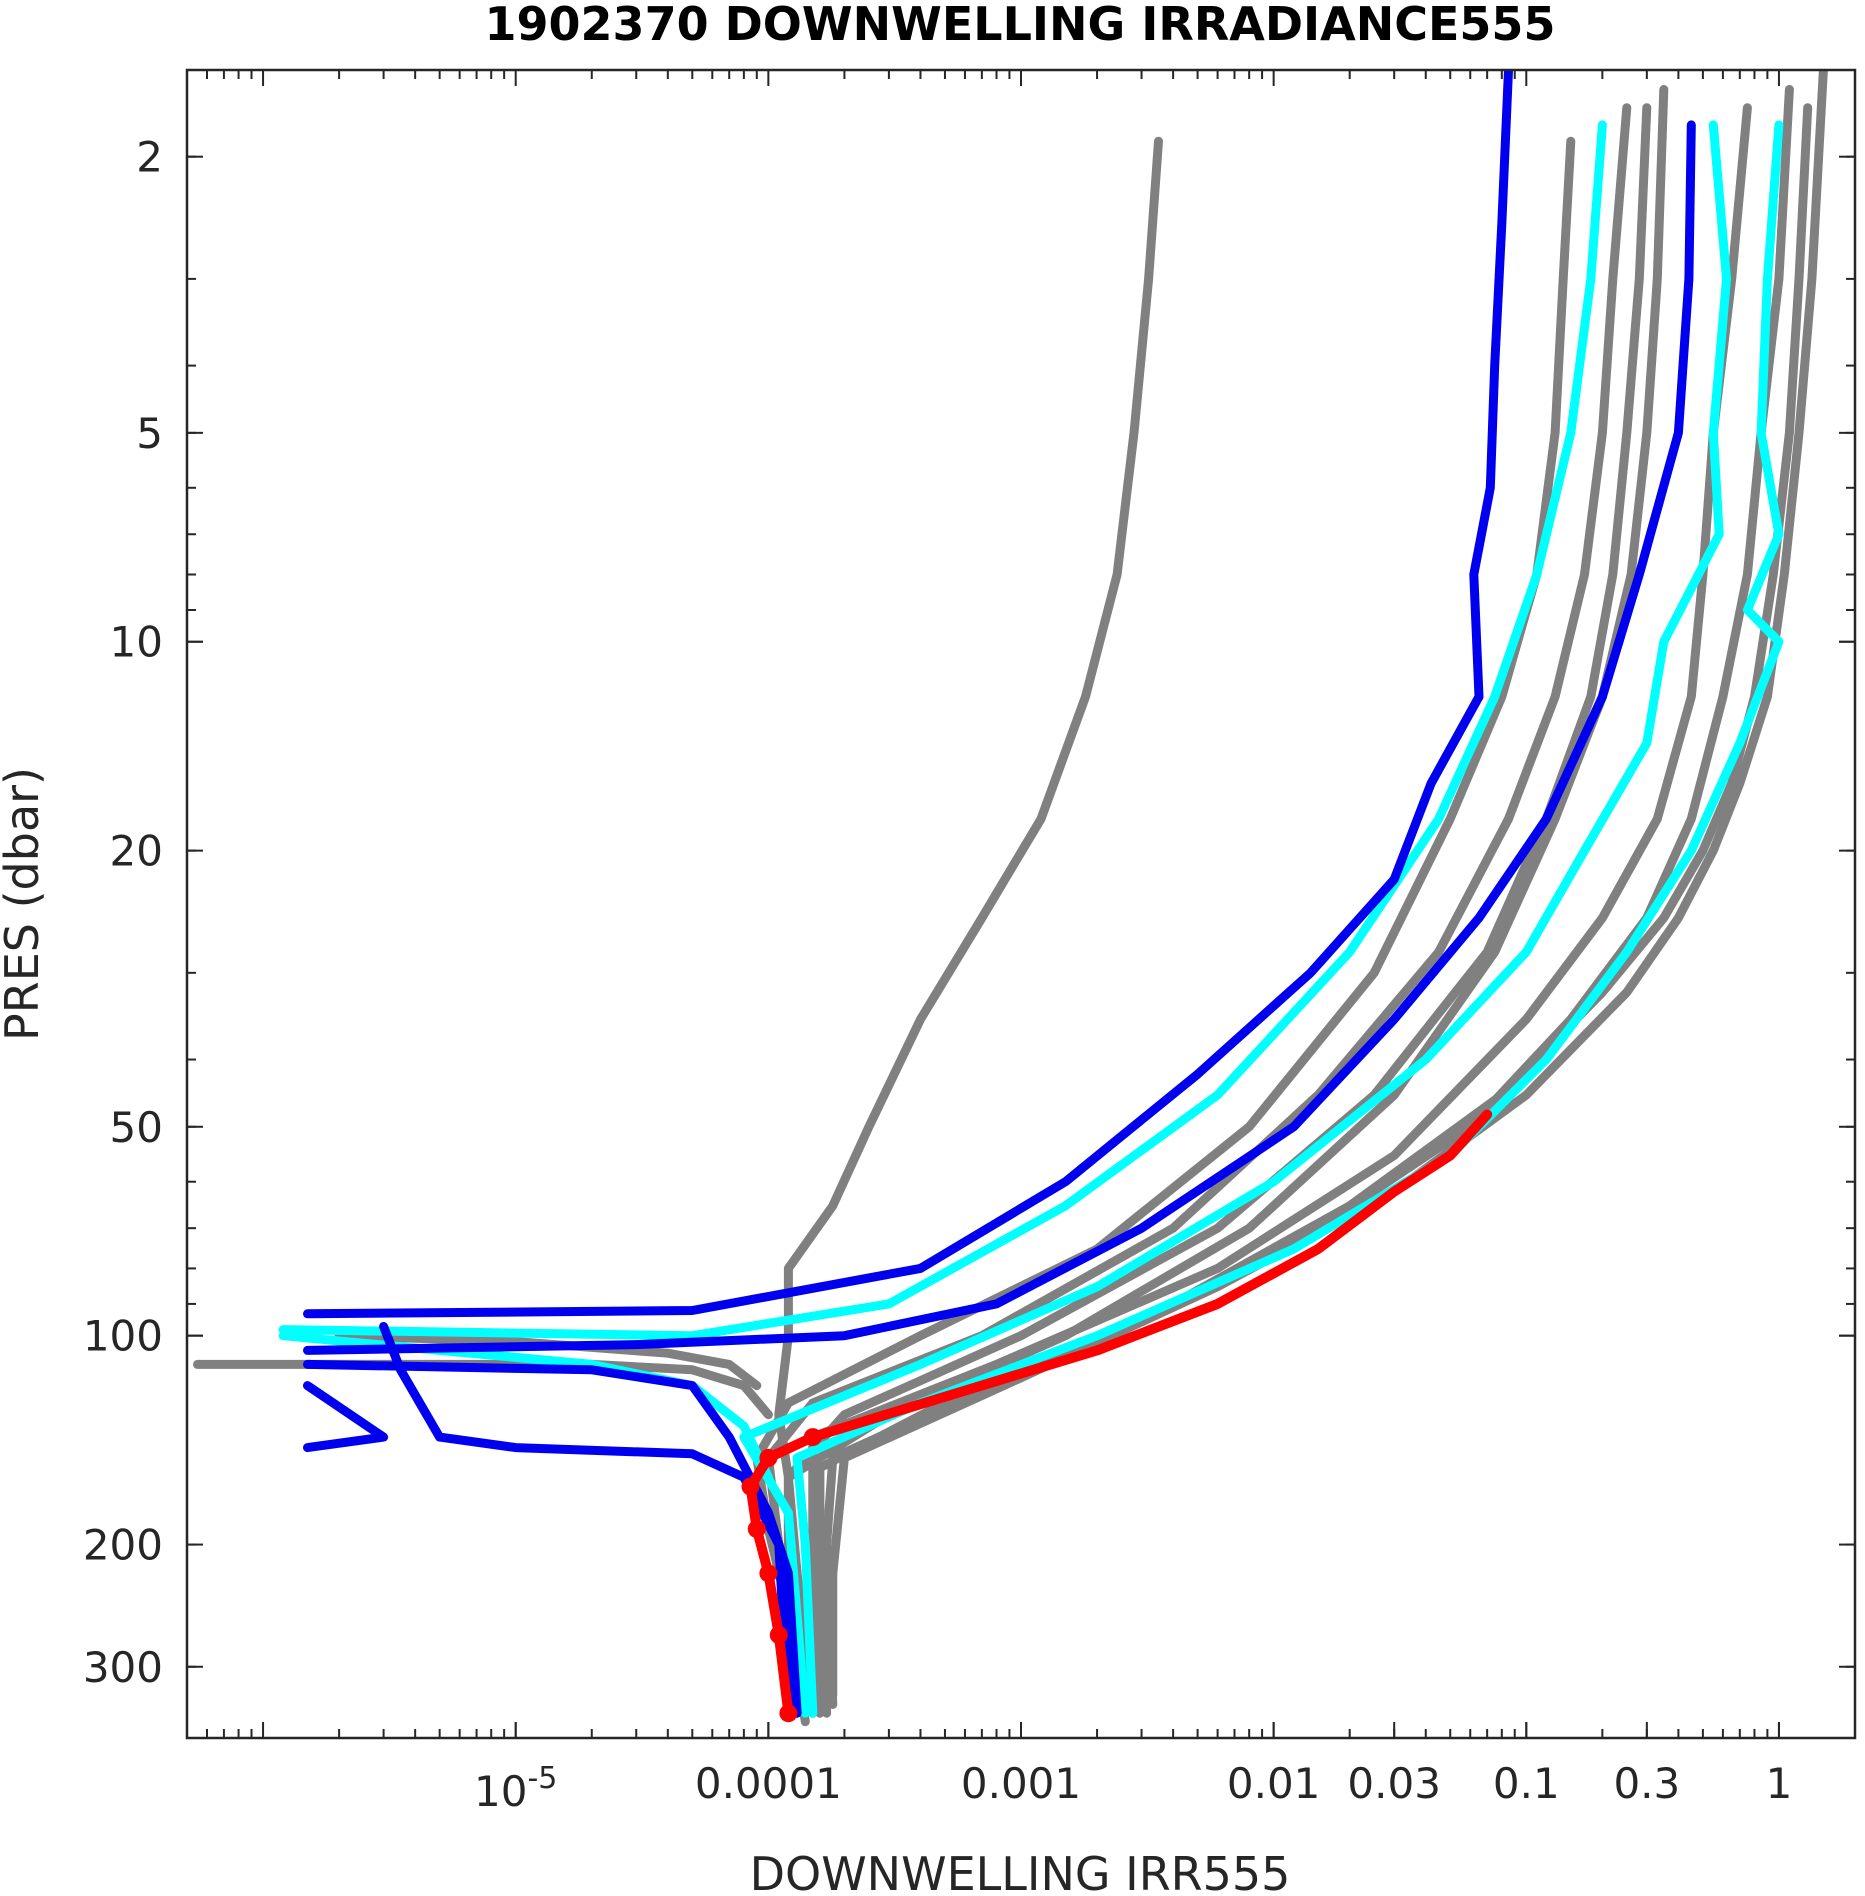 Image resolution: width=1865 pixels, height=1896 pixels. Describe the element at coordinates (136, 642) in the screenshot. I see `y-tick-label: 10` at that location.